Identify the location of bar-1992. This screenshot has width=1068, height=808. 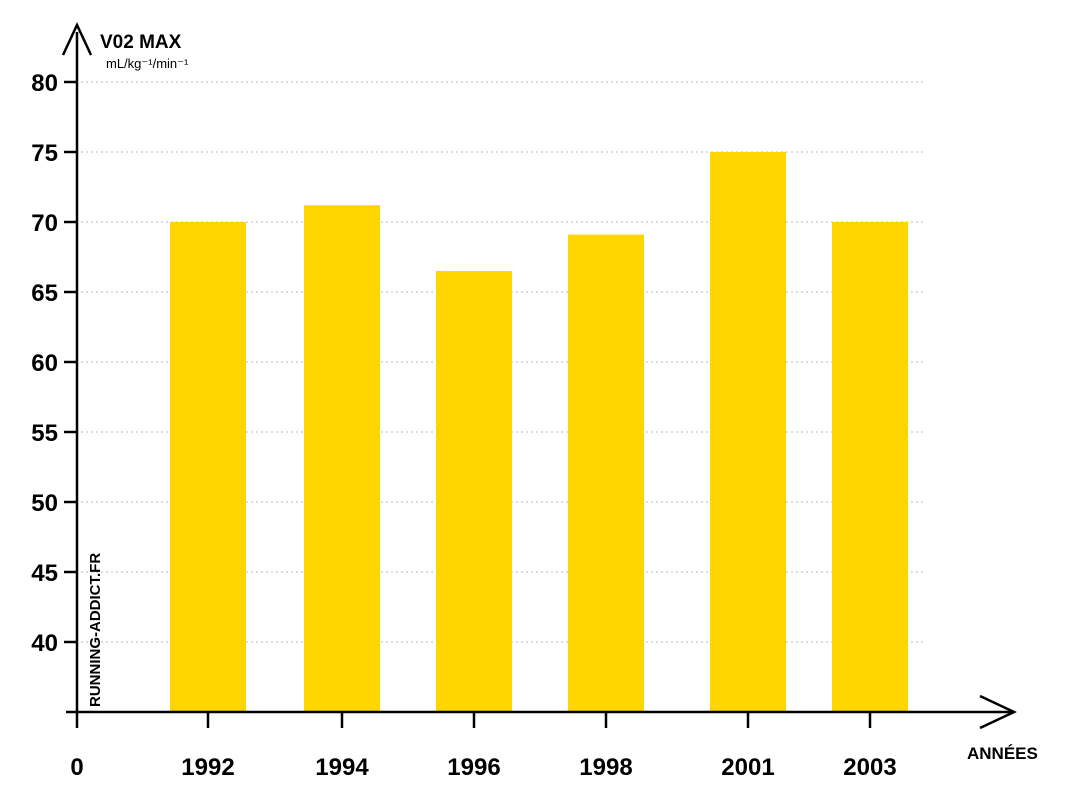
(208, 467).